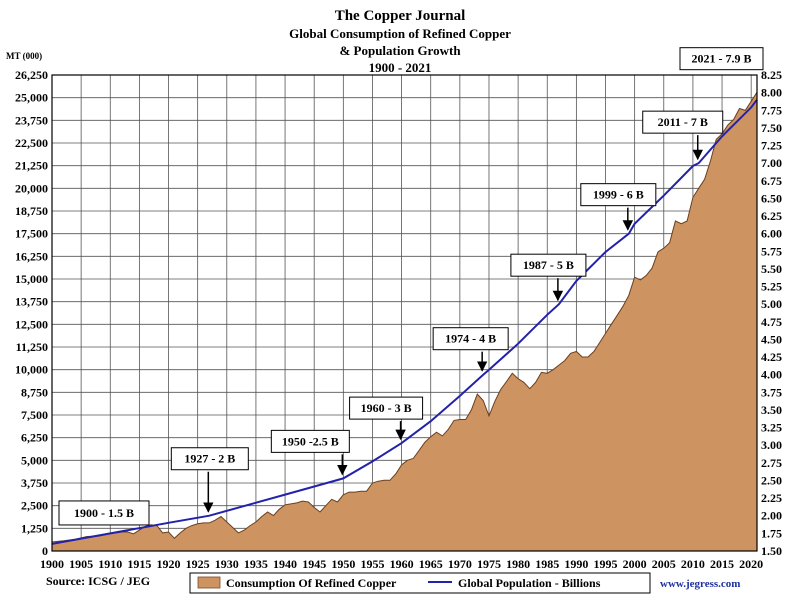 This screenshot has height=603, width=800. What do you see at coordinates (400, 33) in the screenshot?
I see `chart-subtitle-1: Global Consumption of Refined Copper` at bounding box center [400, 33].